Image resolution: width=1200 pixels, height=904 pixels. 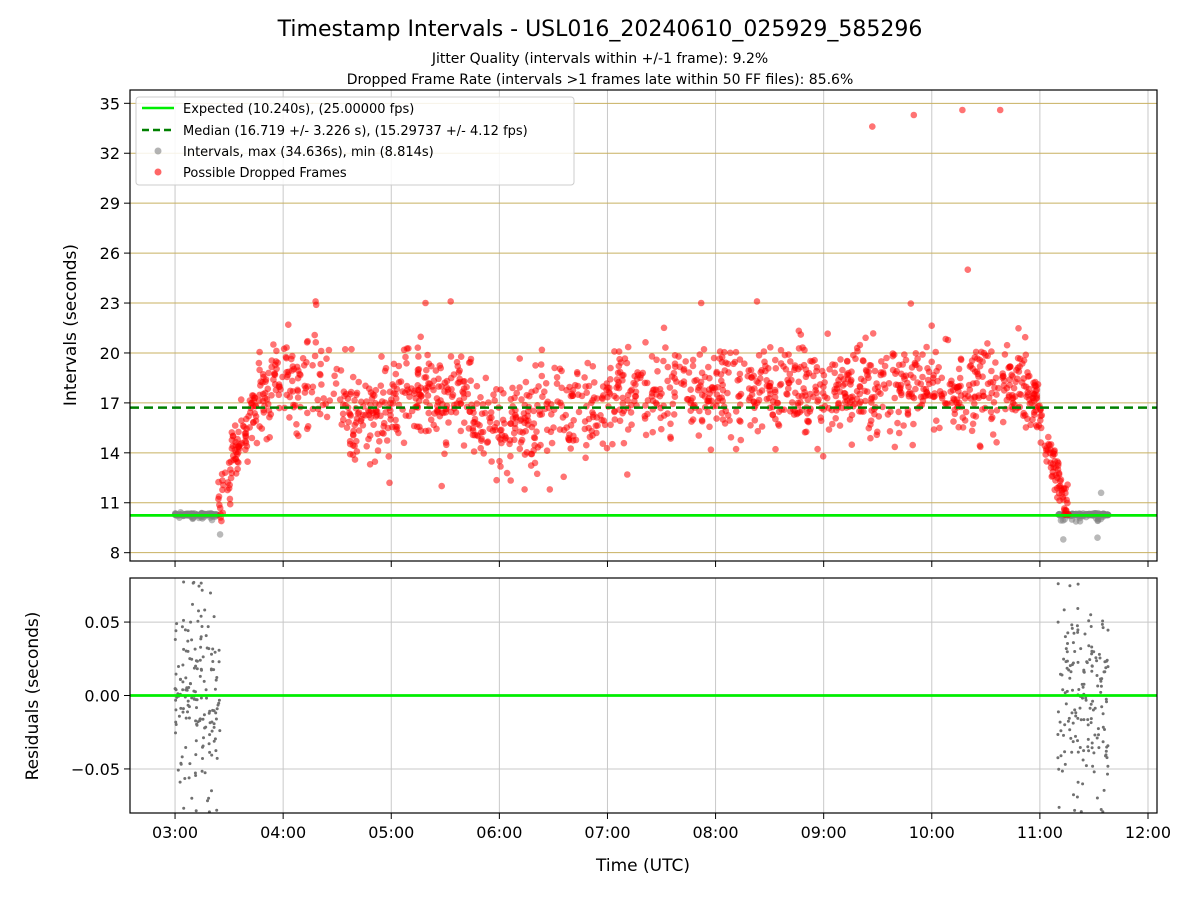 I want to click on x-tick-label: 05:00, so click(x=391, y=832).